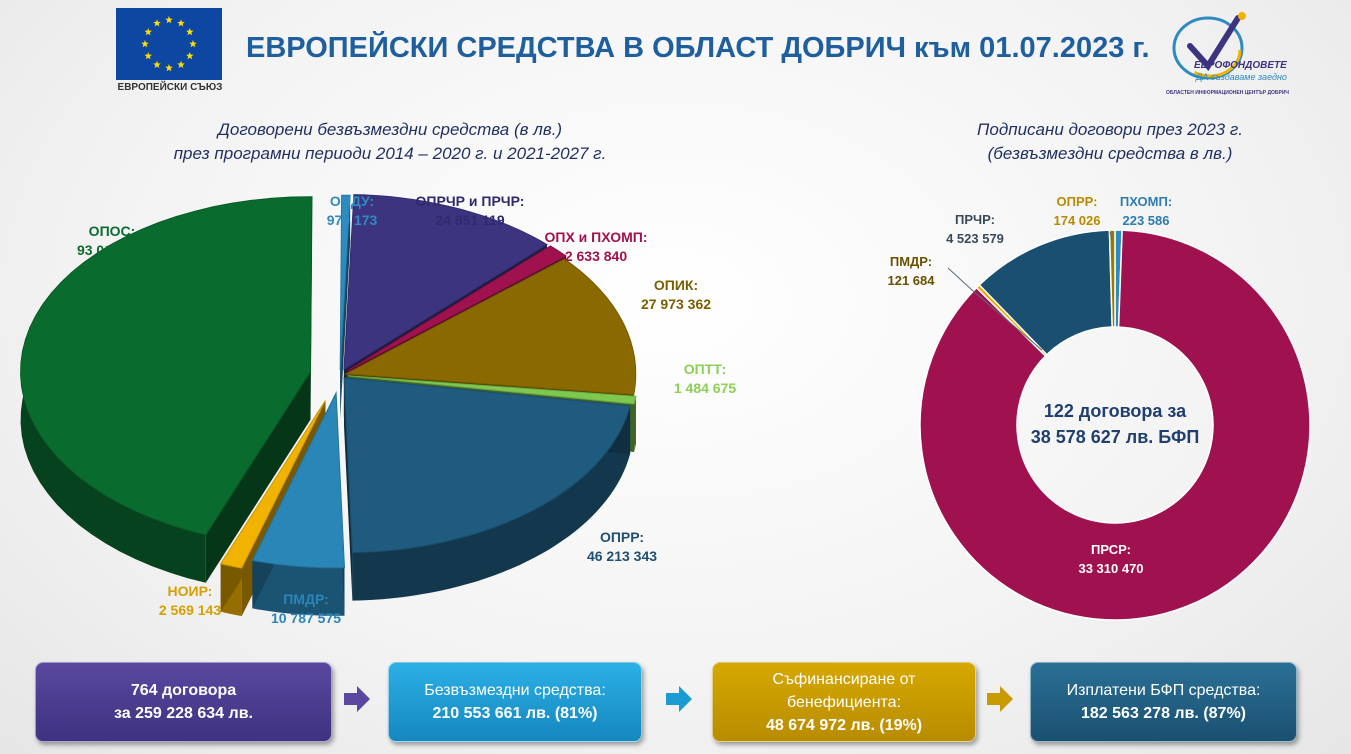 The image size is (1351, 754). What do you see at coordinates (1111, 568) in the screenshot?
I see `donut-label-value: 33 310 470` at bounding box center [1111, 568].